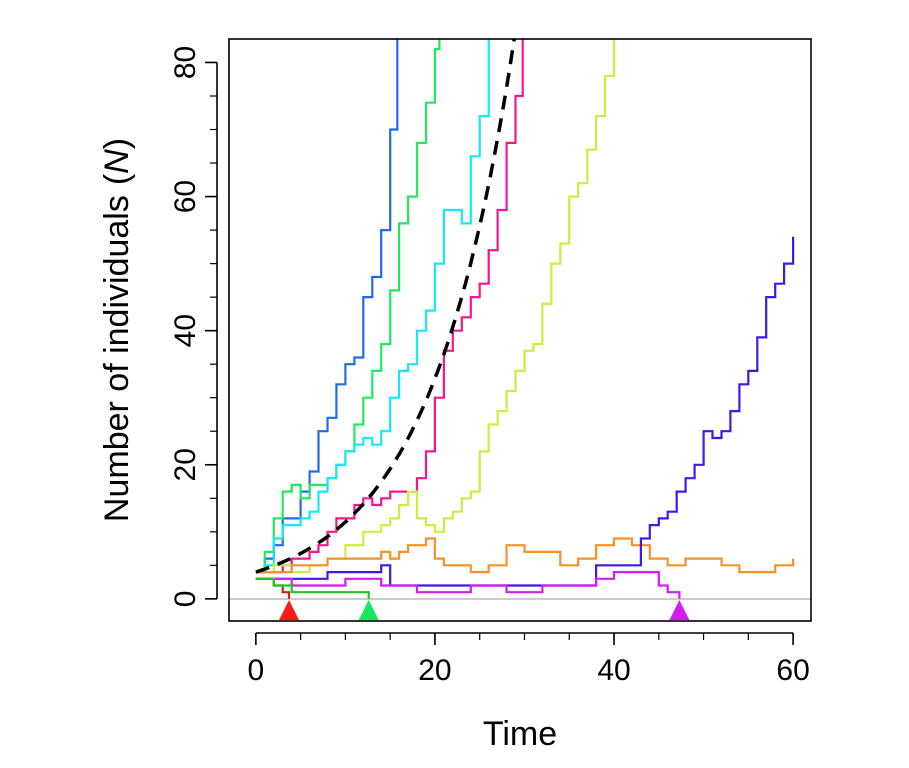 The width and height of the screenshot is (909, 768). I want to click on y-tick-label: 0, so click(185, 599).